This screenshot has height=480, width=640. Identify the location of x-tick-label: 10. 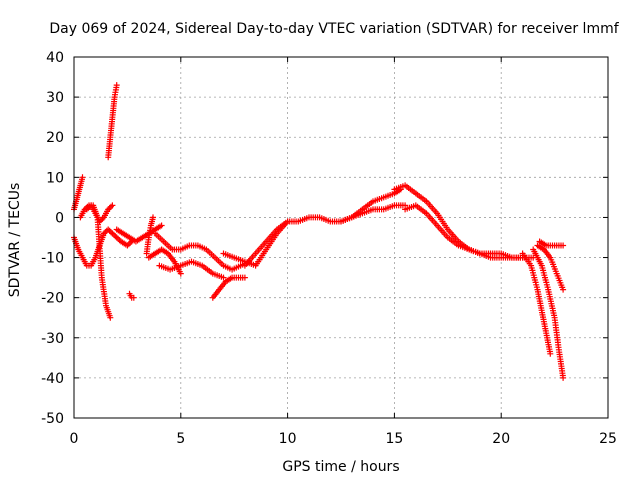
(288, 439).